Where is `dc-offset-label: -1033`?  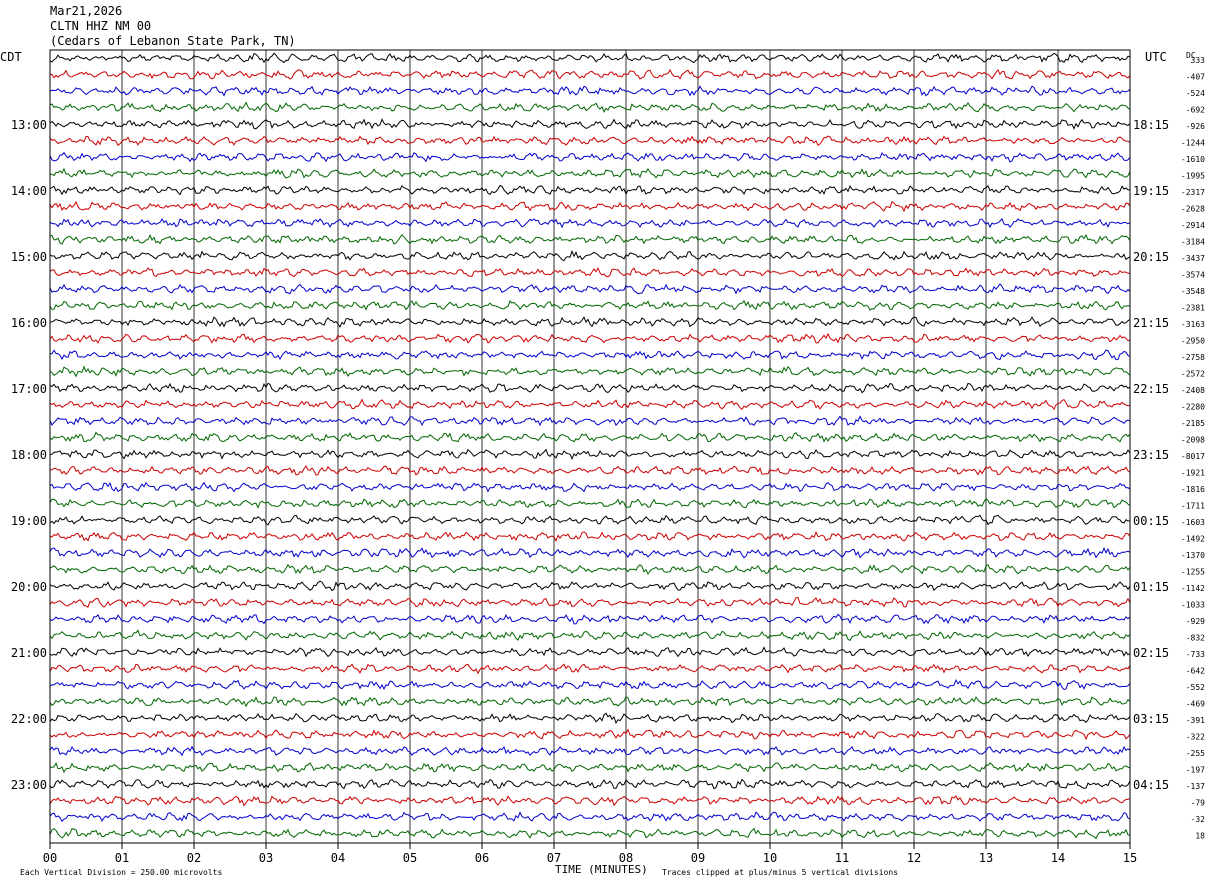 dc-offset-label: -1033 is located at coordinates (1193, 605).